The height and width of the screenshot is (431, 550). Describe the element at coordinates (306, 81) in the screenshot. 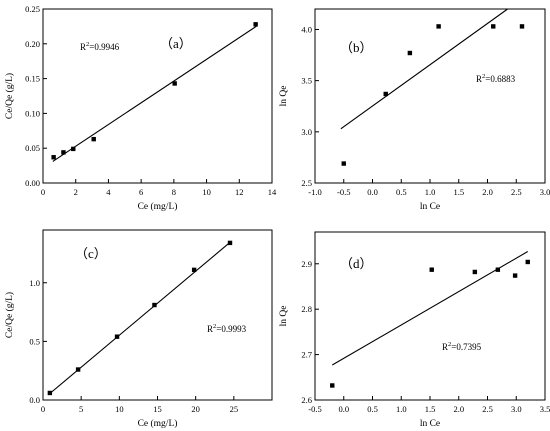

I see `y-tick-label: 3.5` at that location.